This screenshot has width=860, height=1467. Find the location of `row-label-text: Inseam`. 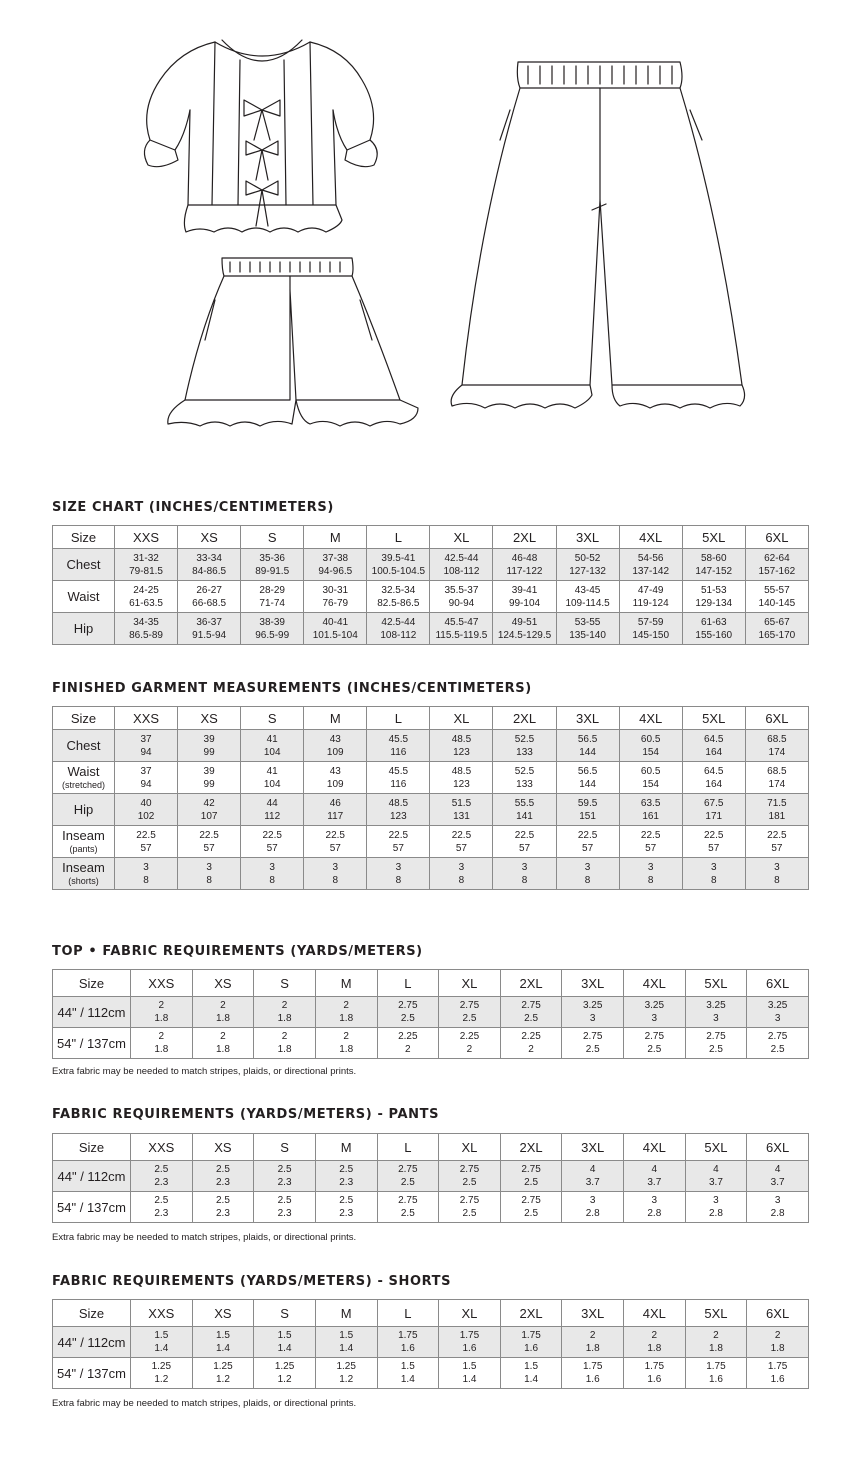

row-label-text: Inseam is located at coordinates (83, 867).